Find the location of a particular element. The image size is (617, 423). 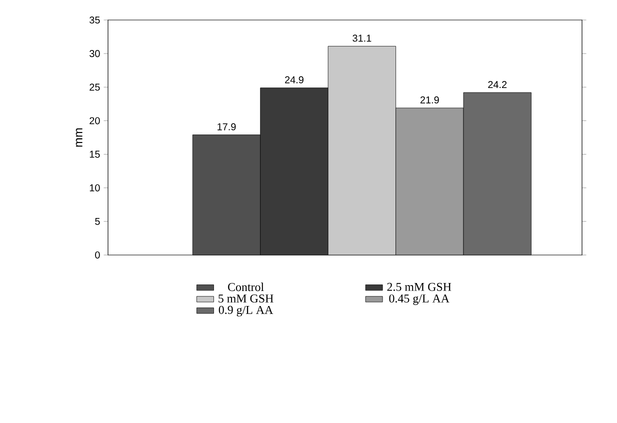

data-label: 17.9 is located at coordinates (227, 126).